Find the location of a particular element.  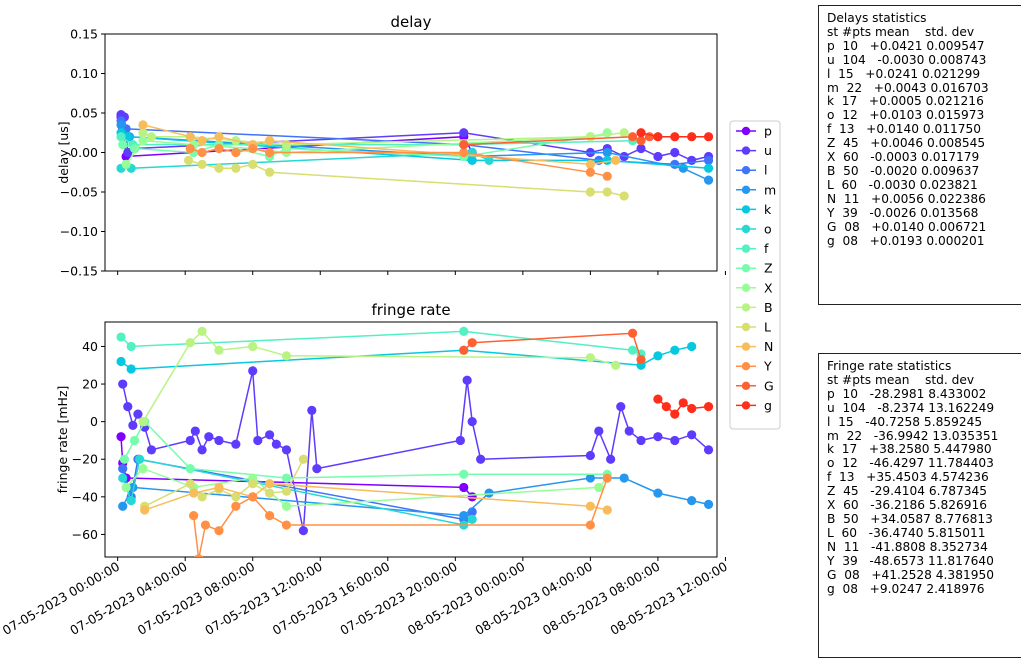

delay-stats-row: g 08 +0.0193 0.000201 is located at coordinates (906, 240).